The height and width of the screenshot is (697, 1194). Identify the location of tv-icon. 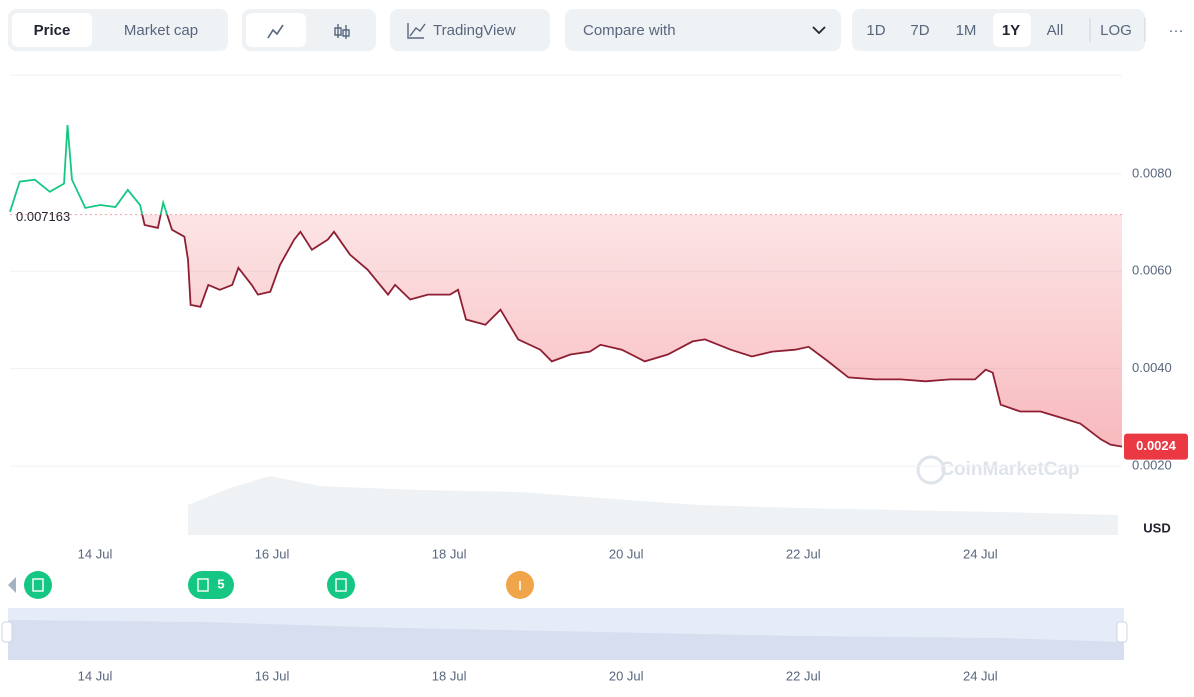
(416, 31).